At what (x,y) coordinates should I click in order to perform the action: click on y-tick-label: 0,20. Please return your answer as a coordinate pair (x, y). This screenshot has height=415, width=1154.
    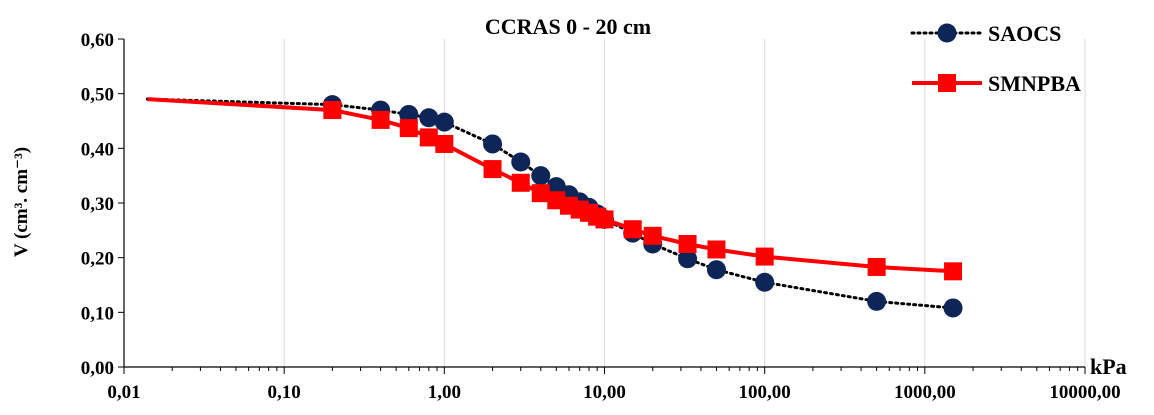
    Looking at the image, I should click on (97, 259).